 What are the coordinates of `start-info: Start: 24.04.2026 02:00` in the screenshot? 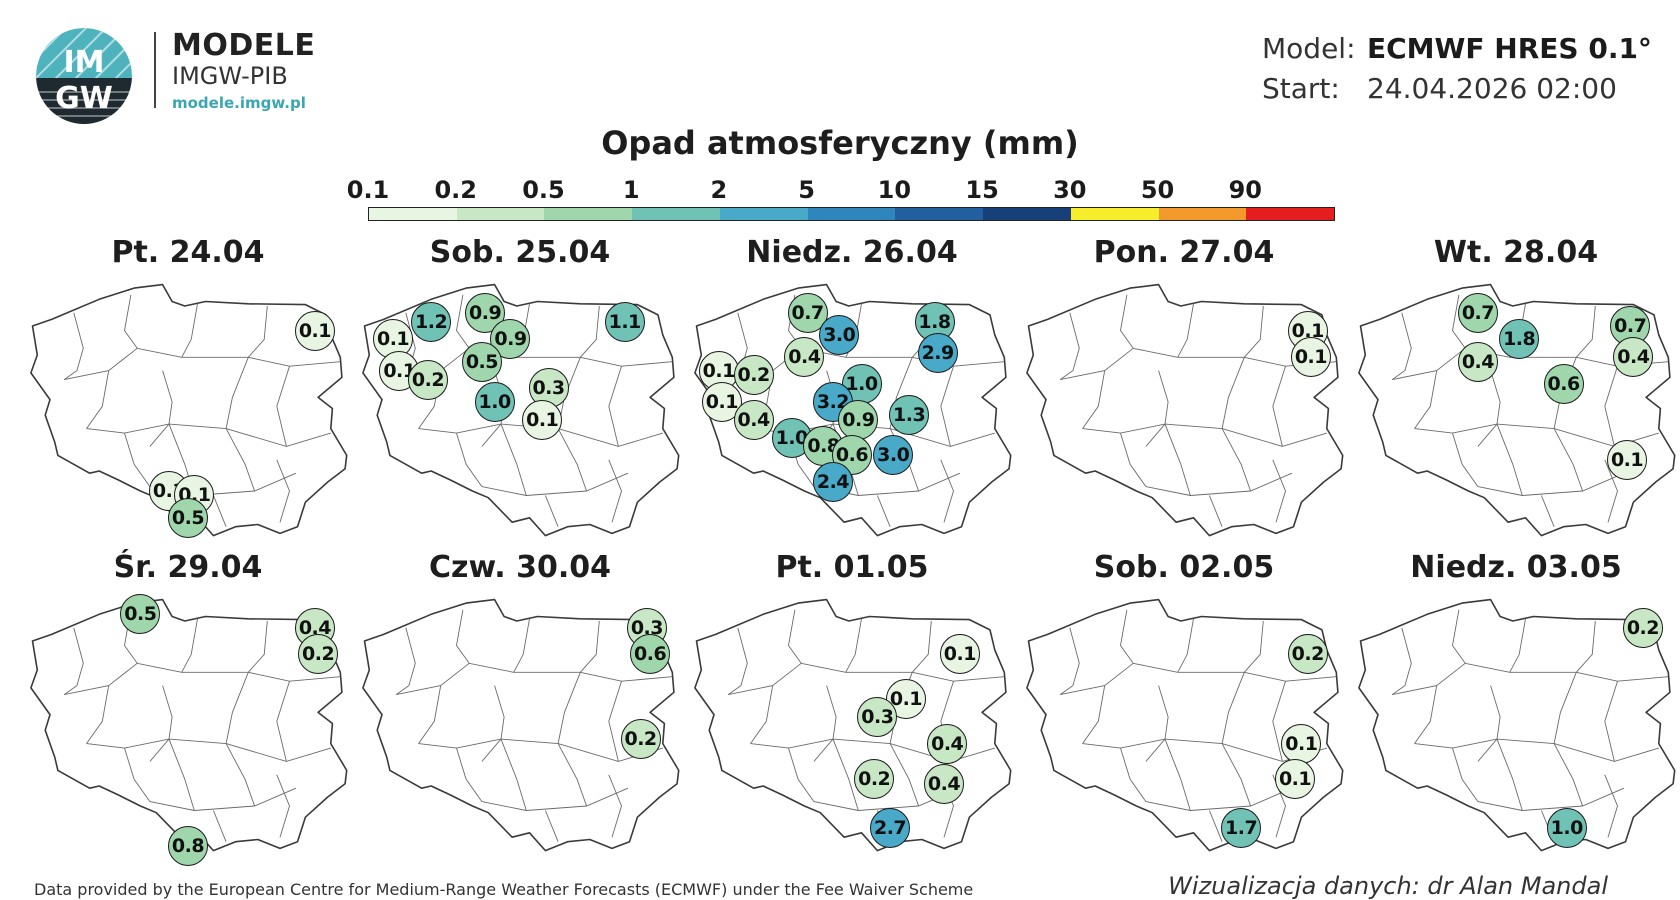 It's located at (1439, 88).